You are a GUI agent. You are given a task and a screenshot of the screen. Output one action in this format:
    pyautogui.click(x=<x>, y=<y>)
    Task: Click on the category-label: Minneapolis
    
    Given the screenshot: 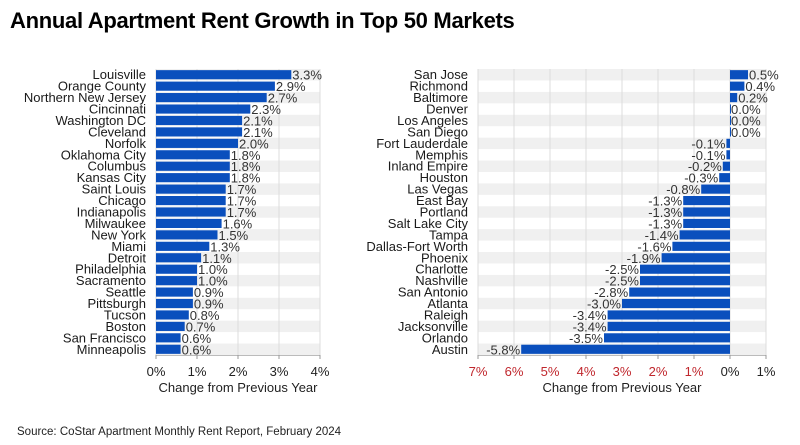 What is the action you would take?
    pyautogui.click(x=112, y=349)
    